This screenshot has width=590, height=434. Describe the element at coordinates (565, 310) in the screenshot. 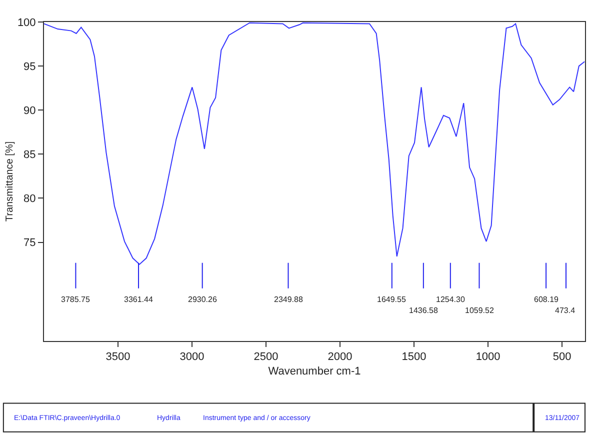

I see `ref-line-label: 473.4` at that location.